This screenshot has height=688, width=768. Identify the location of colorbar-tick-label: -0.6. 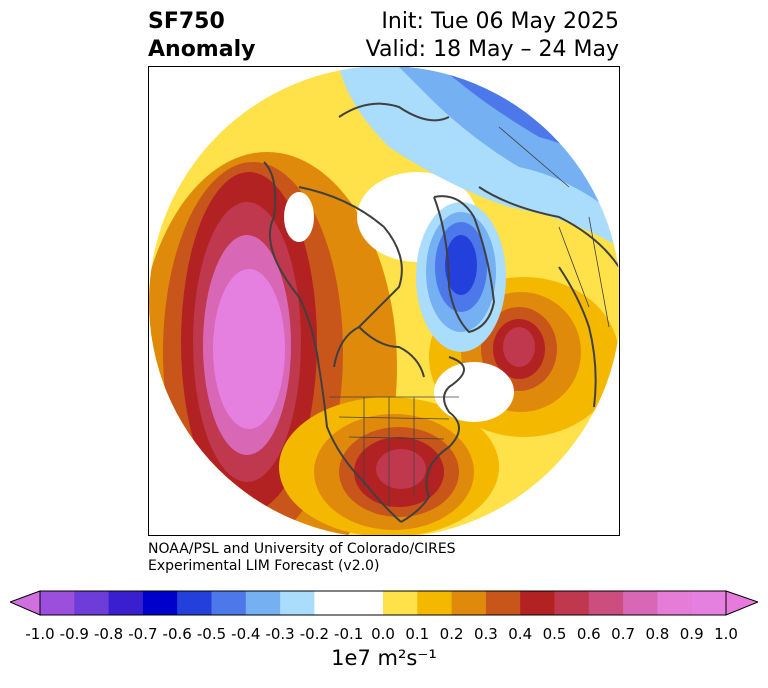
(177, 634).